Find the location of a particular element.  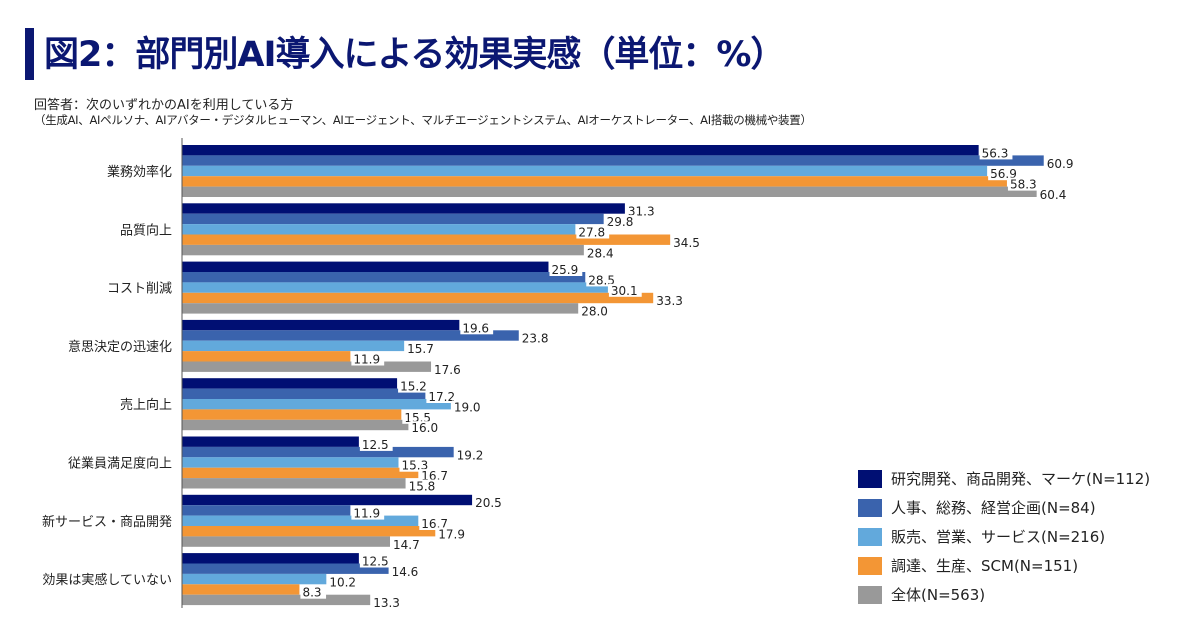

value-label: 34.5 is located at coordinates (686, 243).